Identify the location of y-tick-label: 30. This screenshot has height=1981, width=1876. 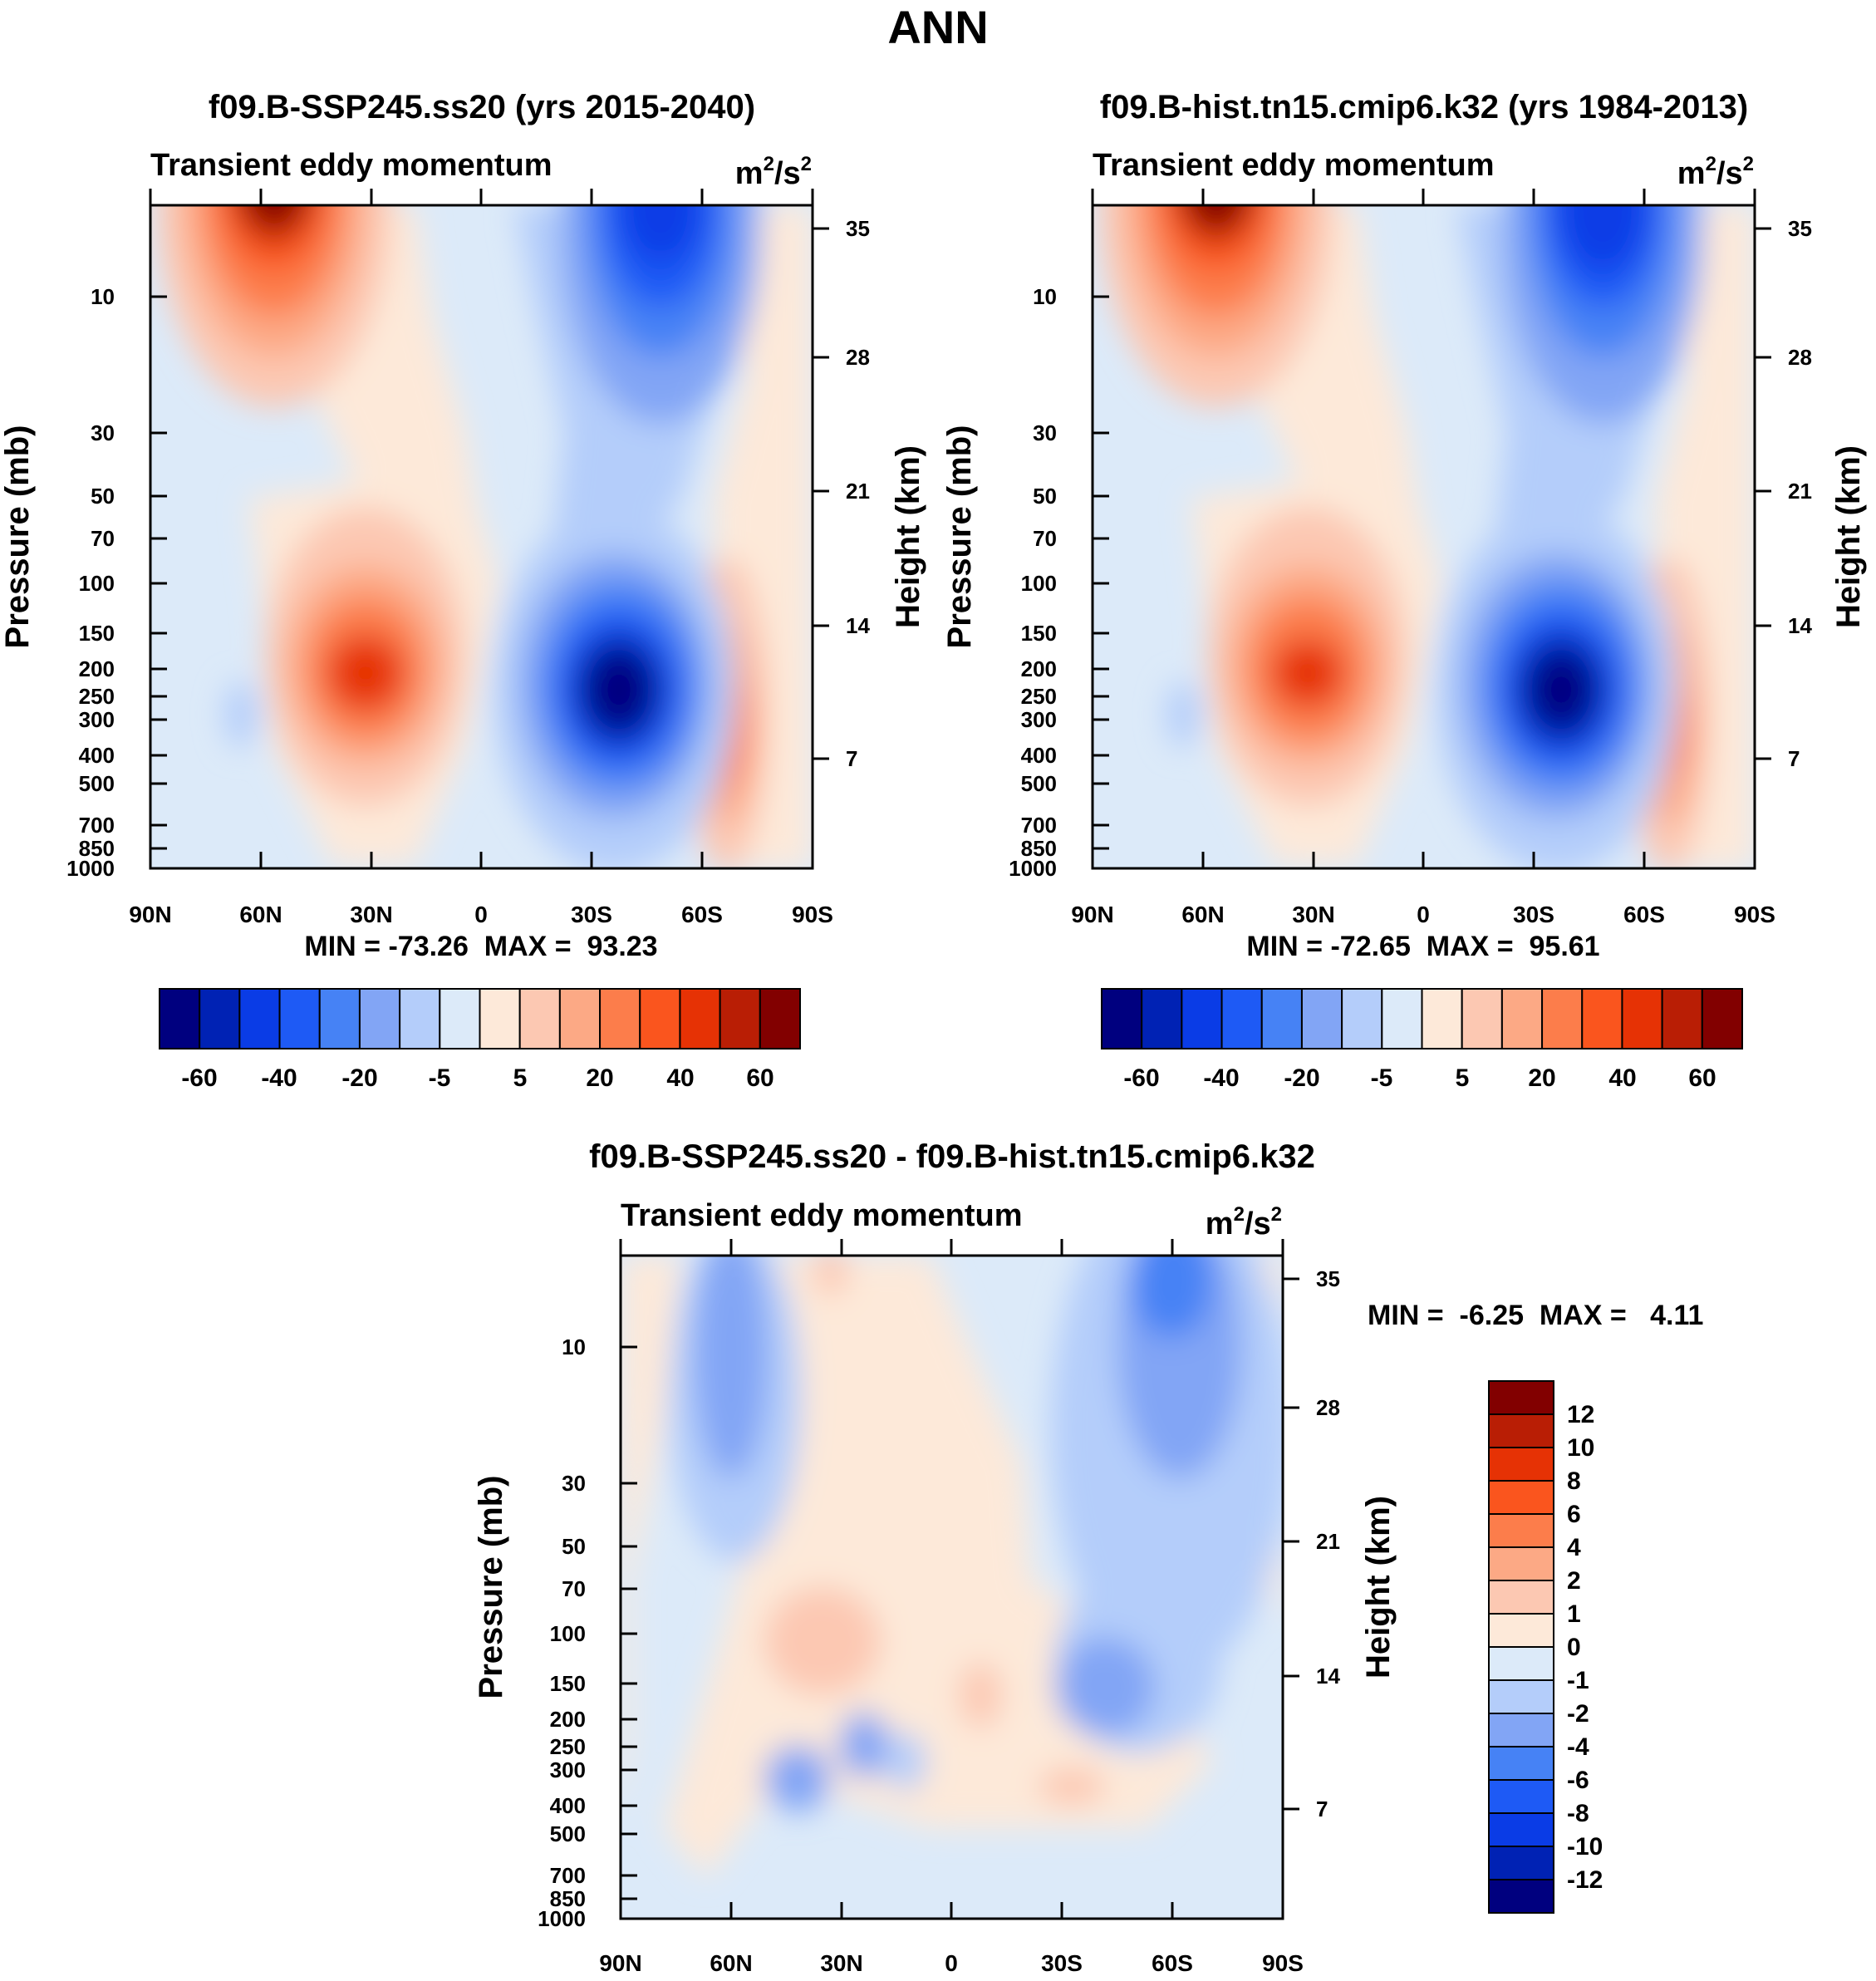
(574, 1483).